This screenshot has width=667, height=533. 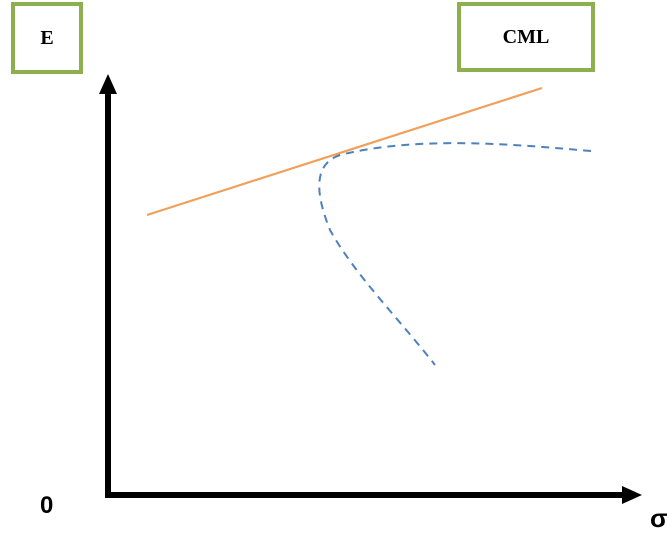 I want to click on y-axis-label-box: E, so click(x=47, y=38).